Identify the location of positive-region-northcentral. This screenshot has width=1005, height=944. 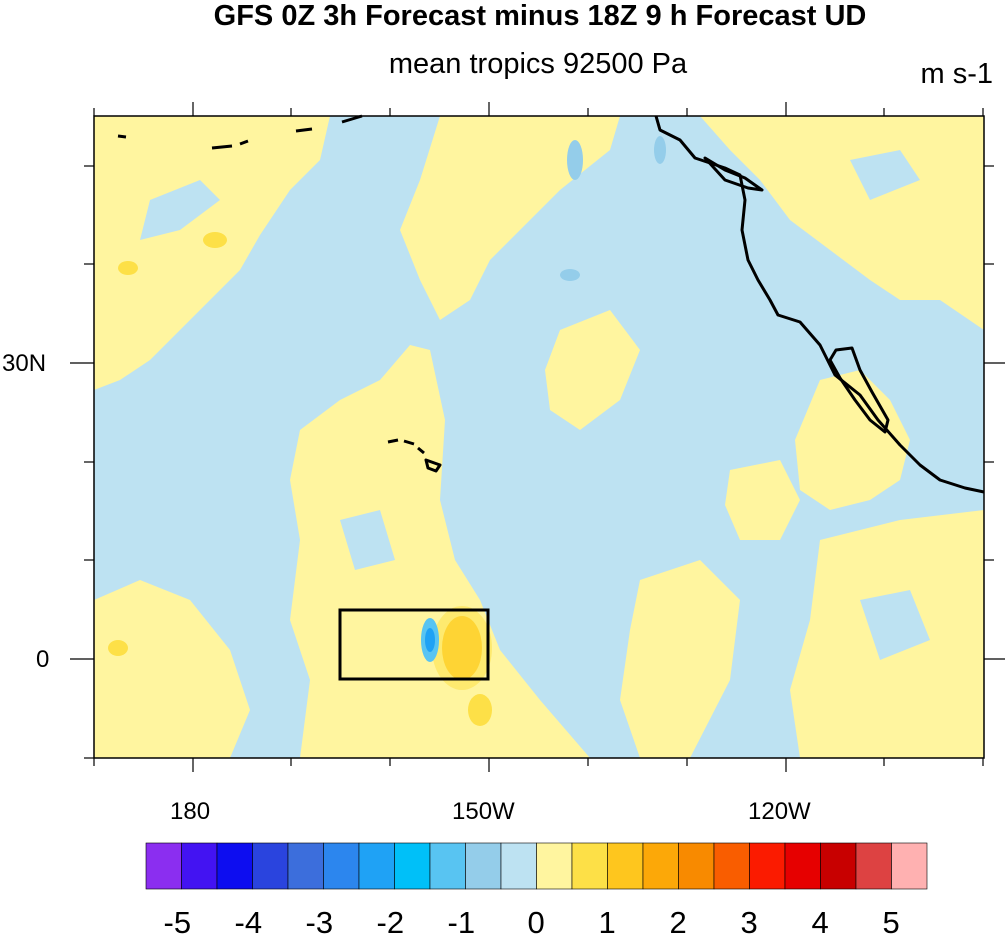
(510, 218).